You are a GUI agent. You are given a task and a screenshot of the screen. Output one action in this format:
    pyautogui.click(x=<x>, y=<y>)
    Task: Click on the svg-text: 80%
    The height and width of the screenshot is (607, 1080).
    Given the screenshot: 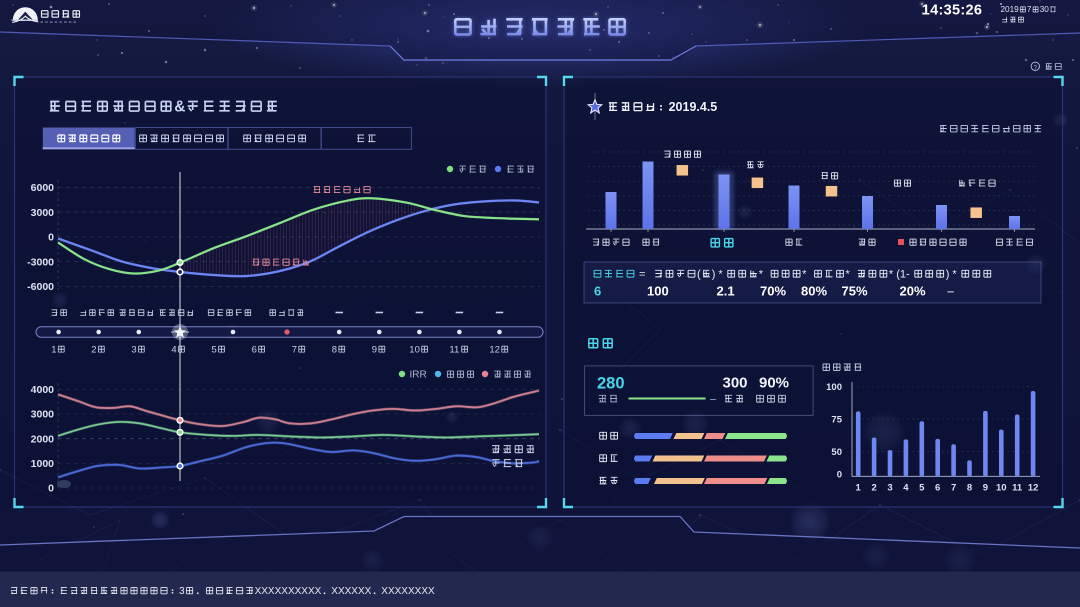 What is the action you would take?
    pyautogui.click(x=814, y=291)
    